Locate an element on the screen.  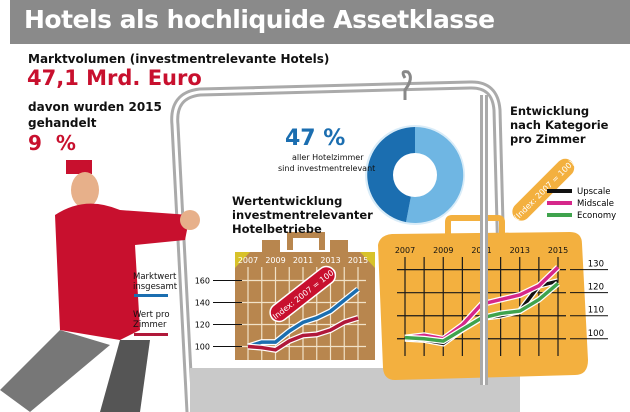
y-tick-label: 160 is located at coordinates (202, 281).